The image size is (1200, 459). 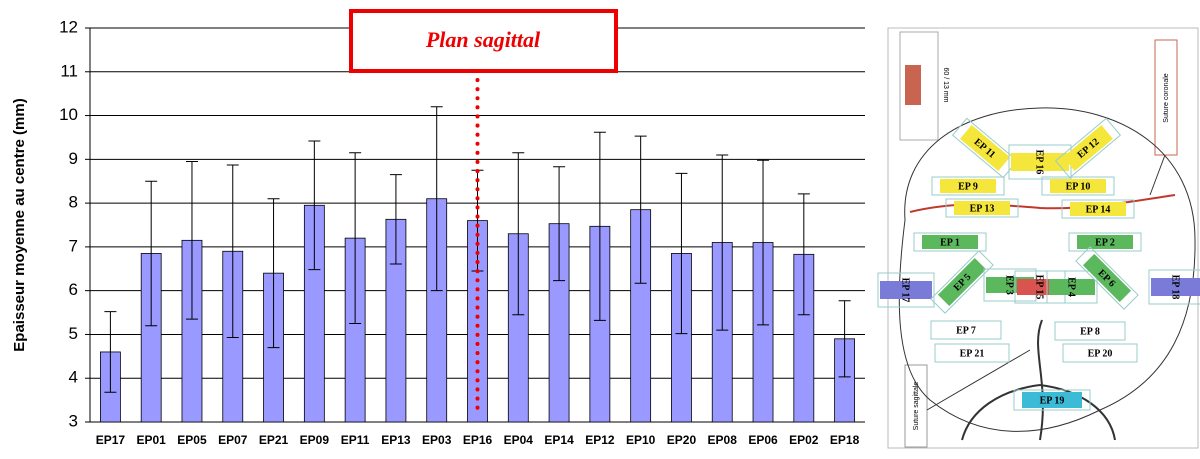 I want to click on y-tick-label: 3, so click(x=73, y=420).